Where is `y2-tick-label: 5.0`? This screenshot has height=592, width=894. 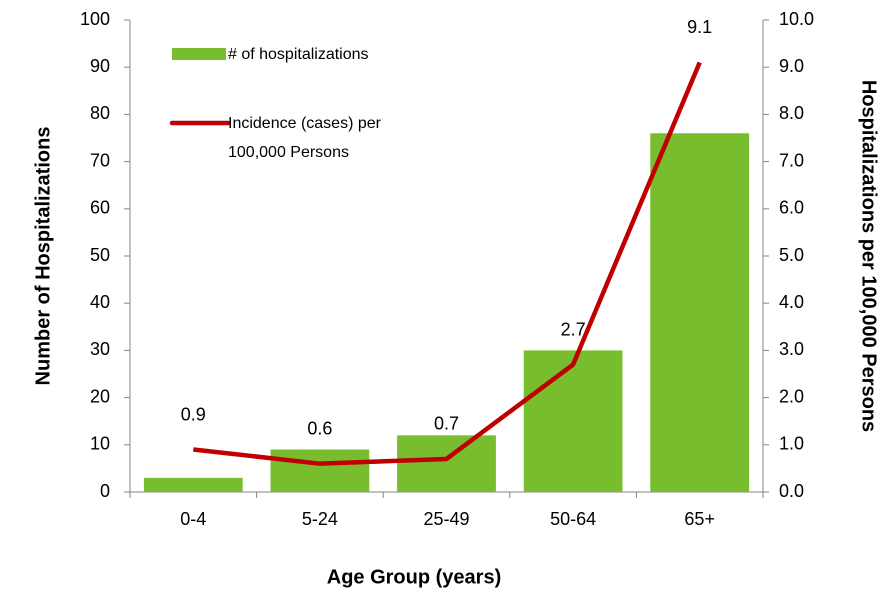 y2-tick-label: 5.0 is located at coordinates (791, 255).